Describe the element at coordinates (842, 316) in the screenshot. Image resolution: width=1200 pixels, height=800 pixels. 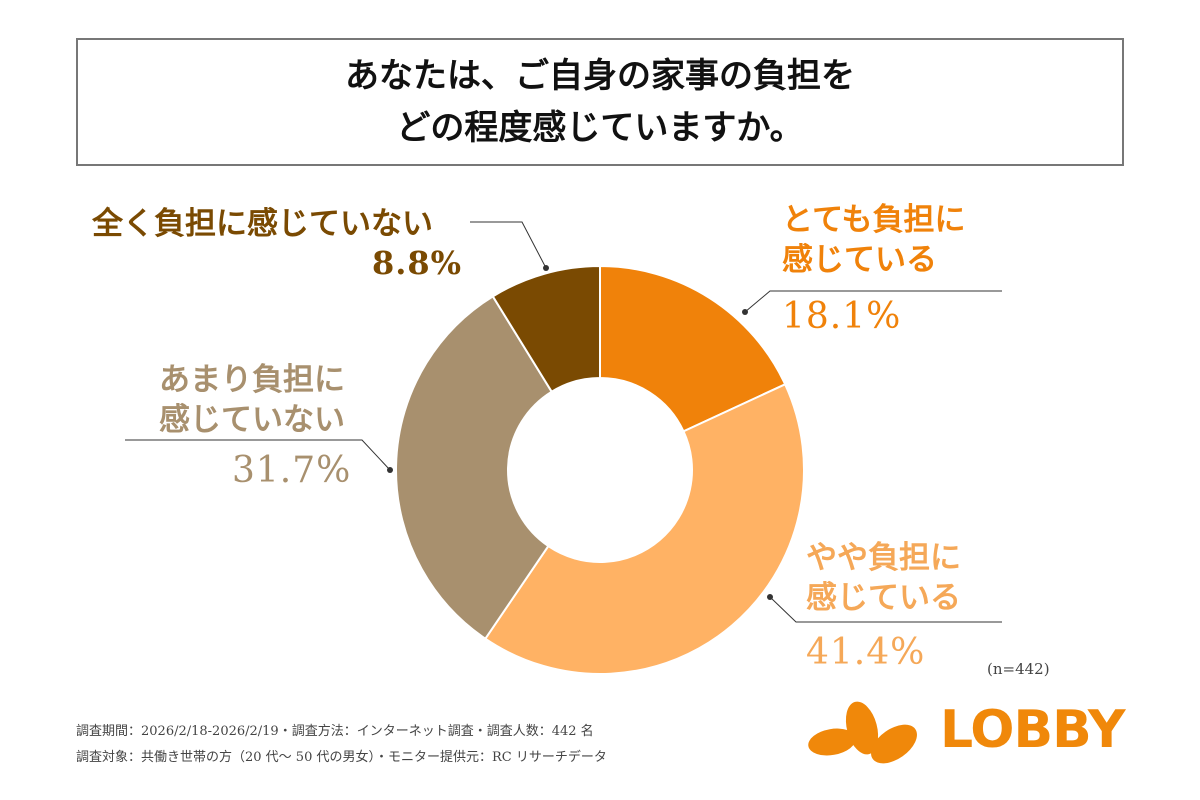
I see `value-label-0: 18.1%` at that location.